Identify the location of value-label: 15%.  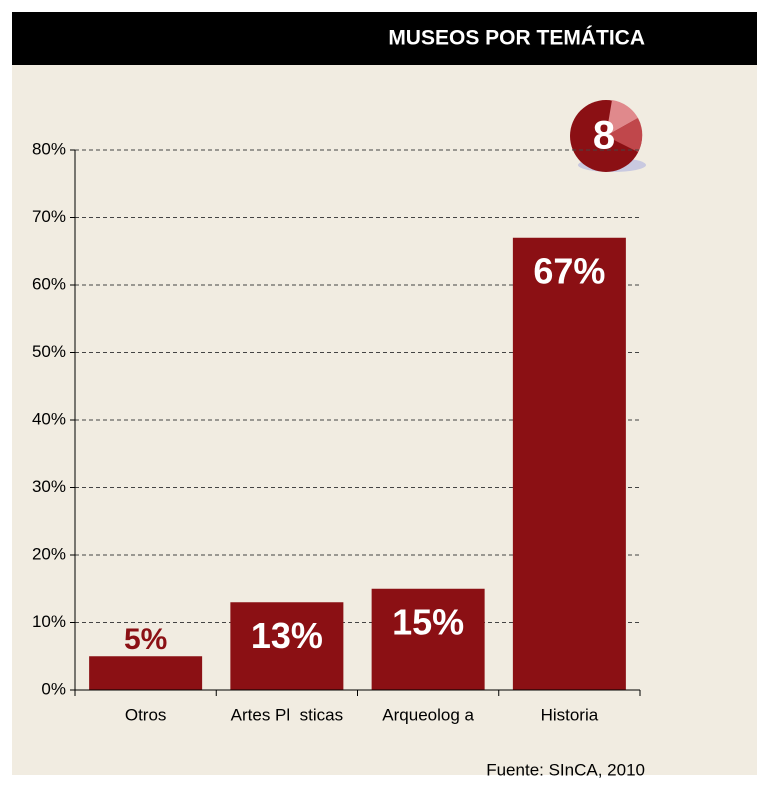
(428, 621).